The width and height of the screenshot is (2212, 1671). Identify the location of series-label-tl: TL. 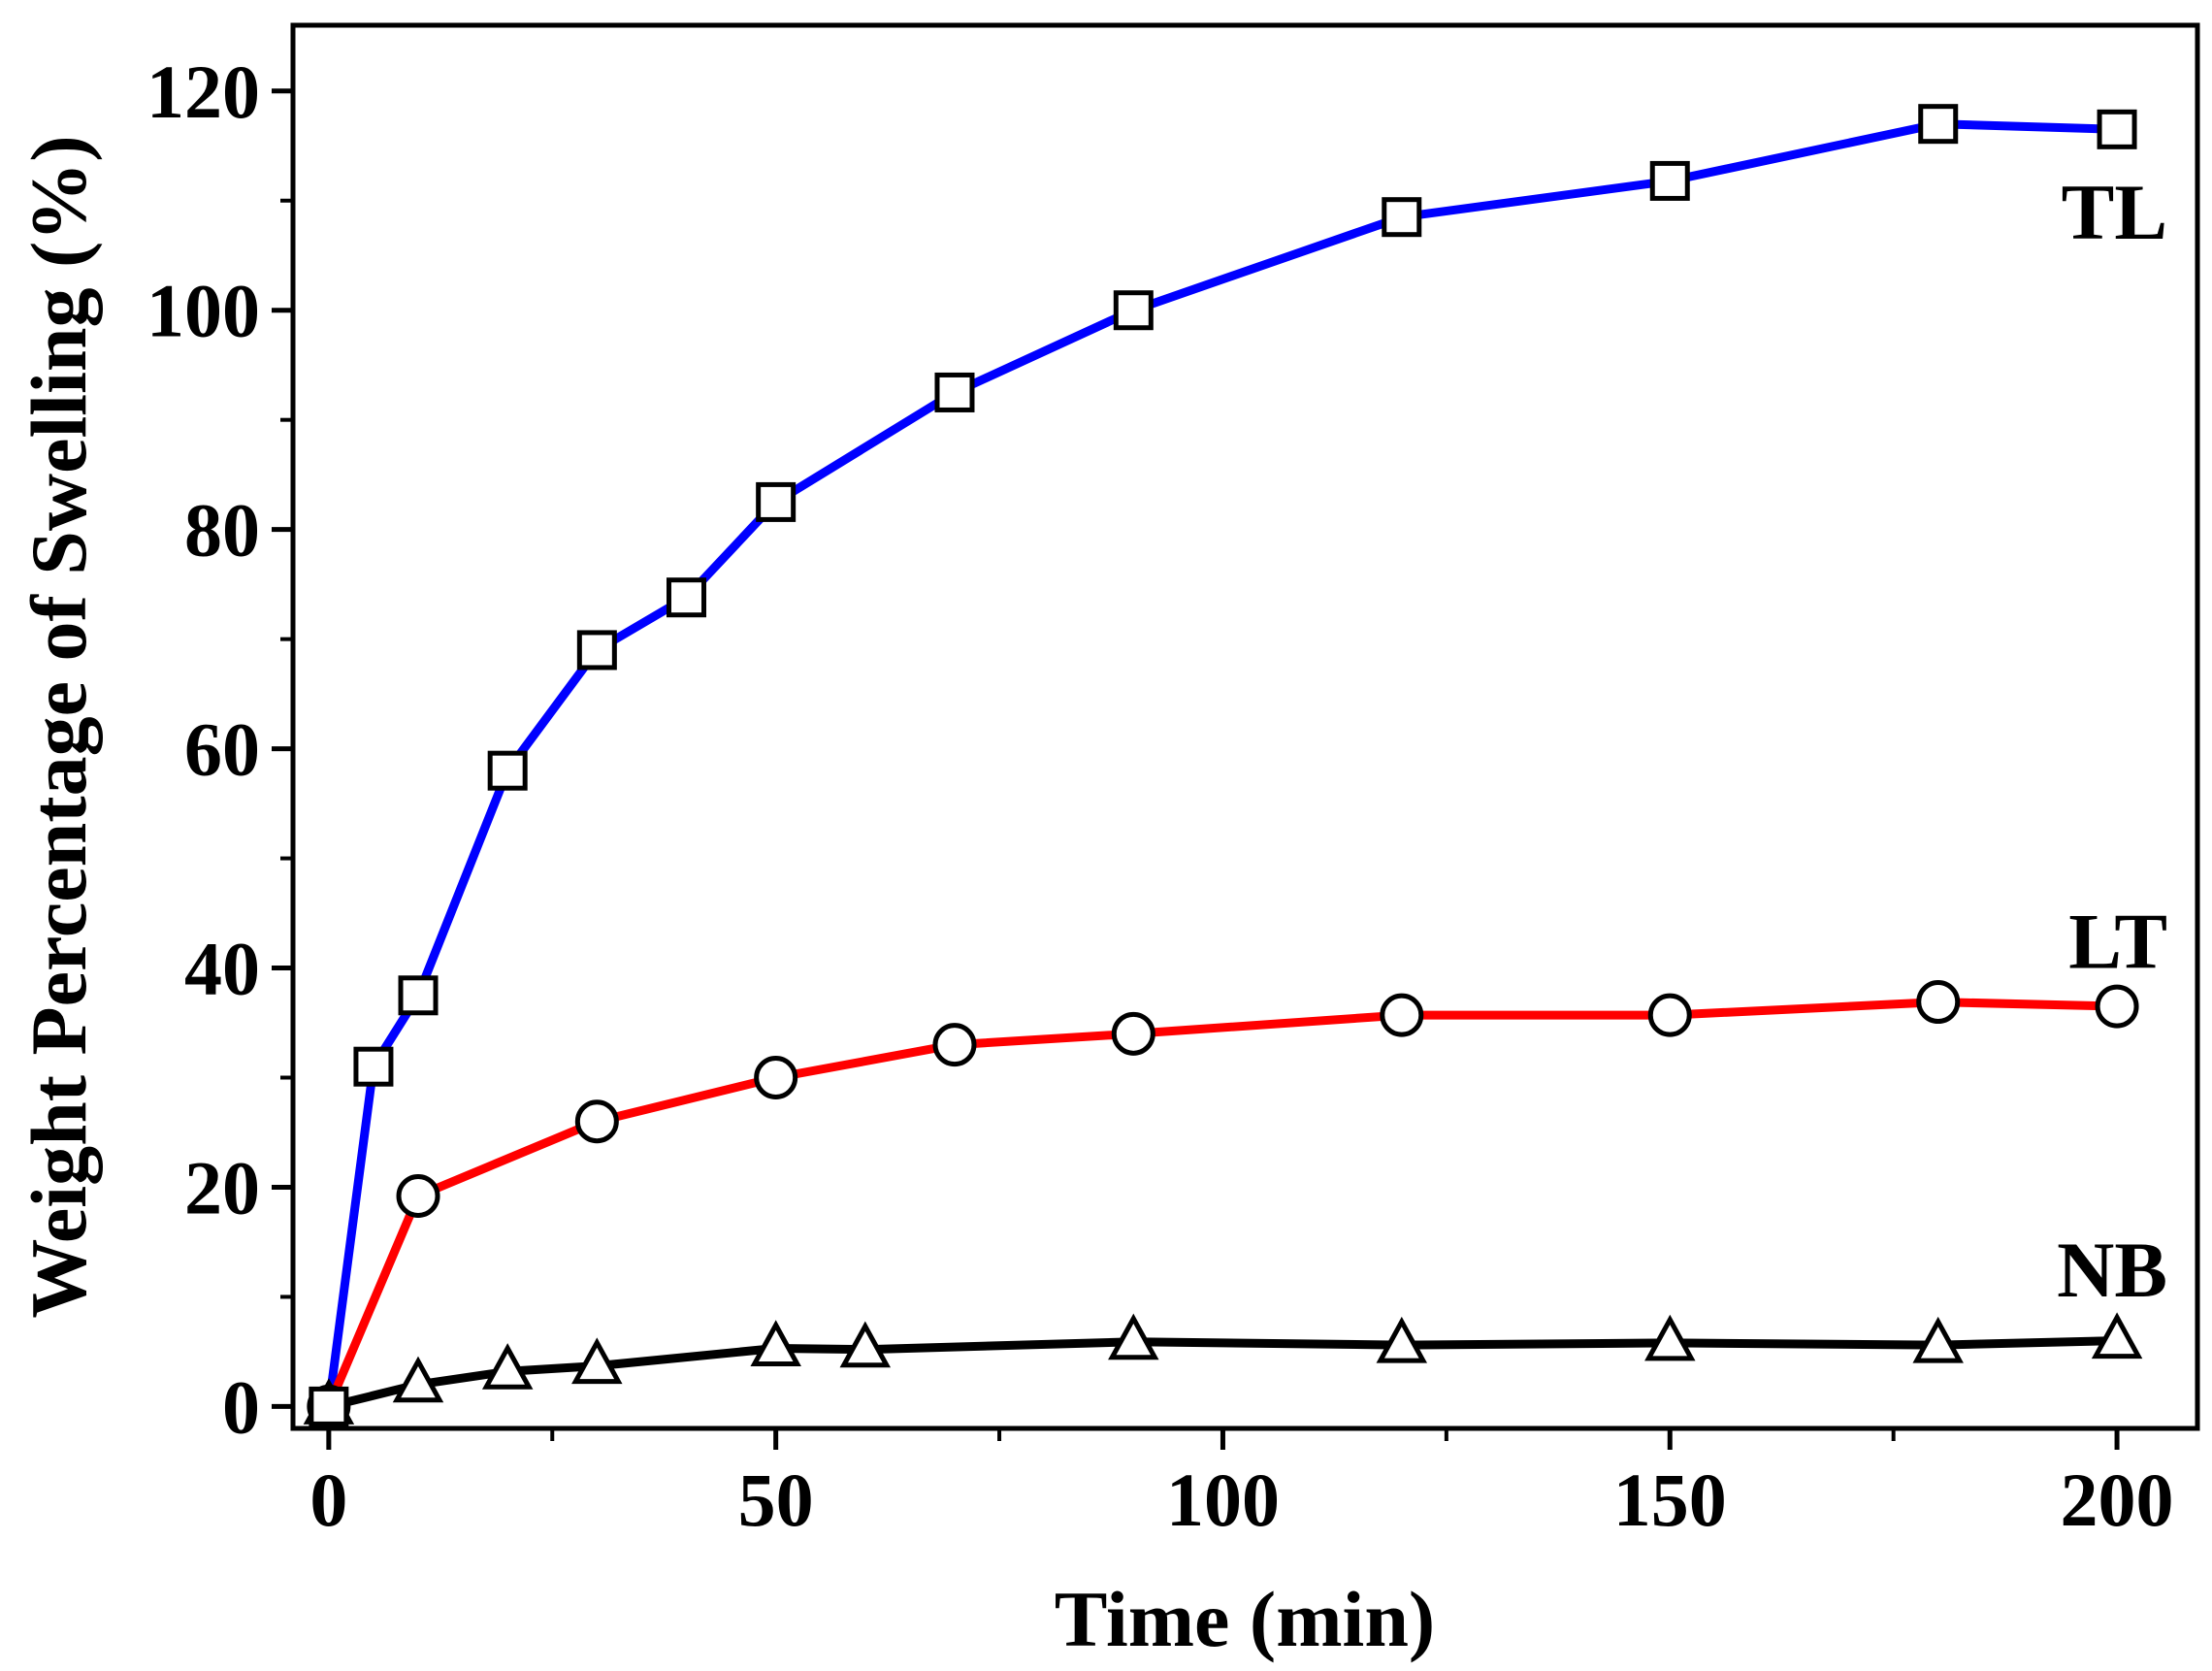
(2114, 212).